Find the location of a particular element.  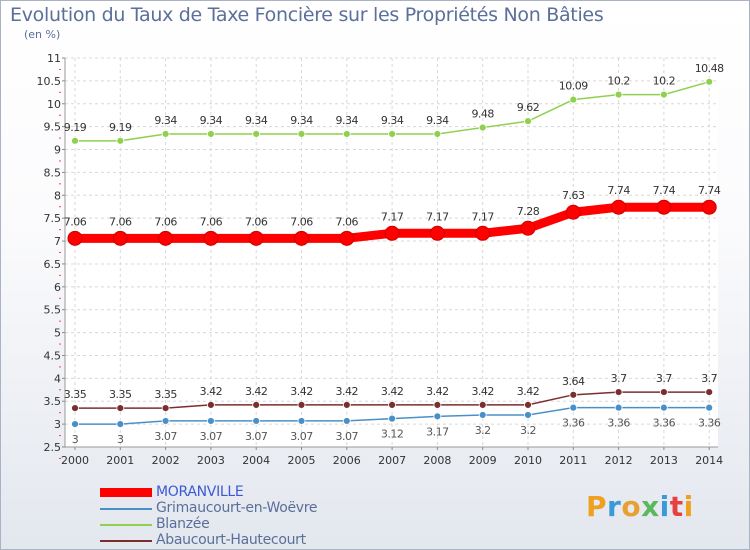

y-tick-label: 6.5 is located at coordinates (53, 264).